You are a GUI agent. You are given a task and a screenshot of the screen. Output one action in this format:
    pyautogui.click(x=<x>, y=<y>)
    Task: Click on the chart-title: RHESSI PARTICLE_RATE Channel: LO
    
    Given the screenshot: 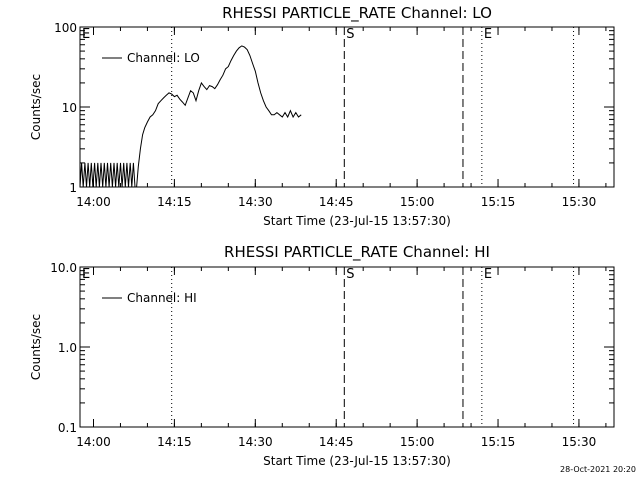 What is the action you would take?
    pyautogui.click(x=357, y=13)
    